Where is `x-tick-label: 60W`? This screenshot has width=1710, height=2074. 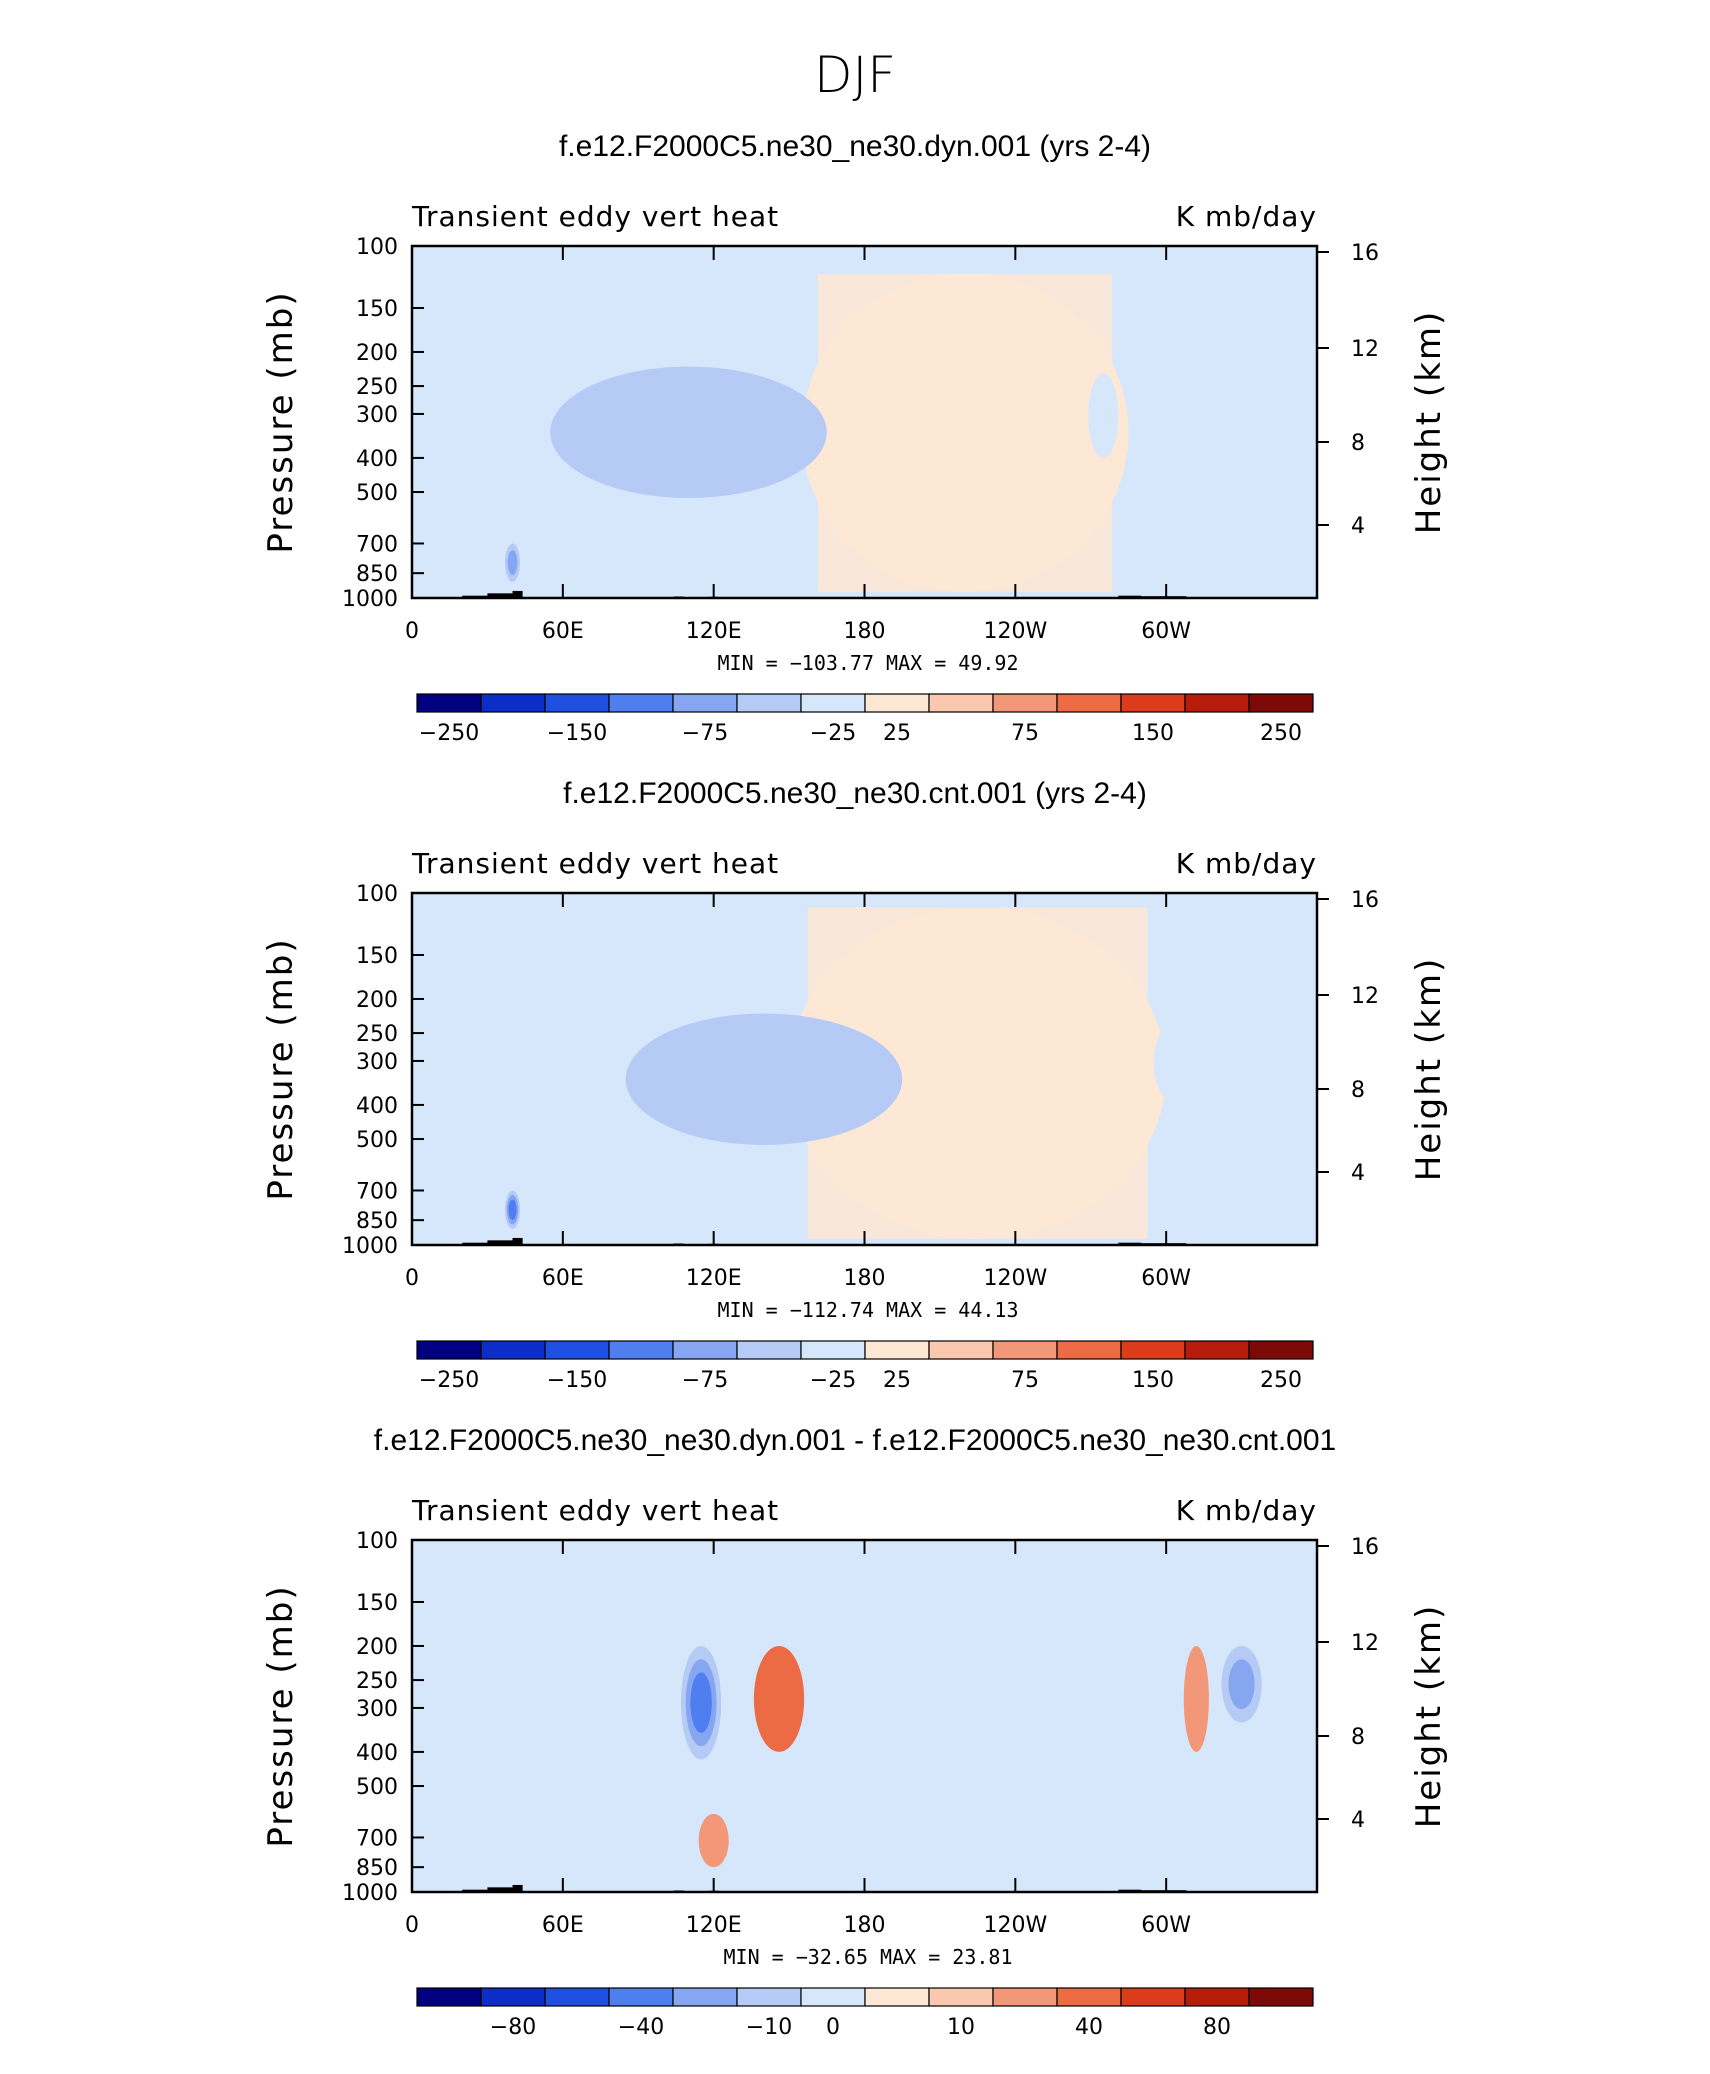 x-tick-label: 60W is located at coordinates (1166, 1925).